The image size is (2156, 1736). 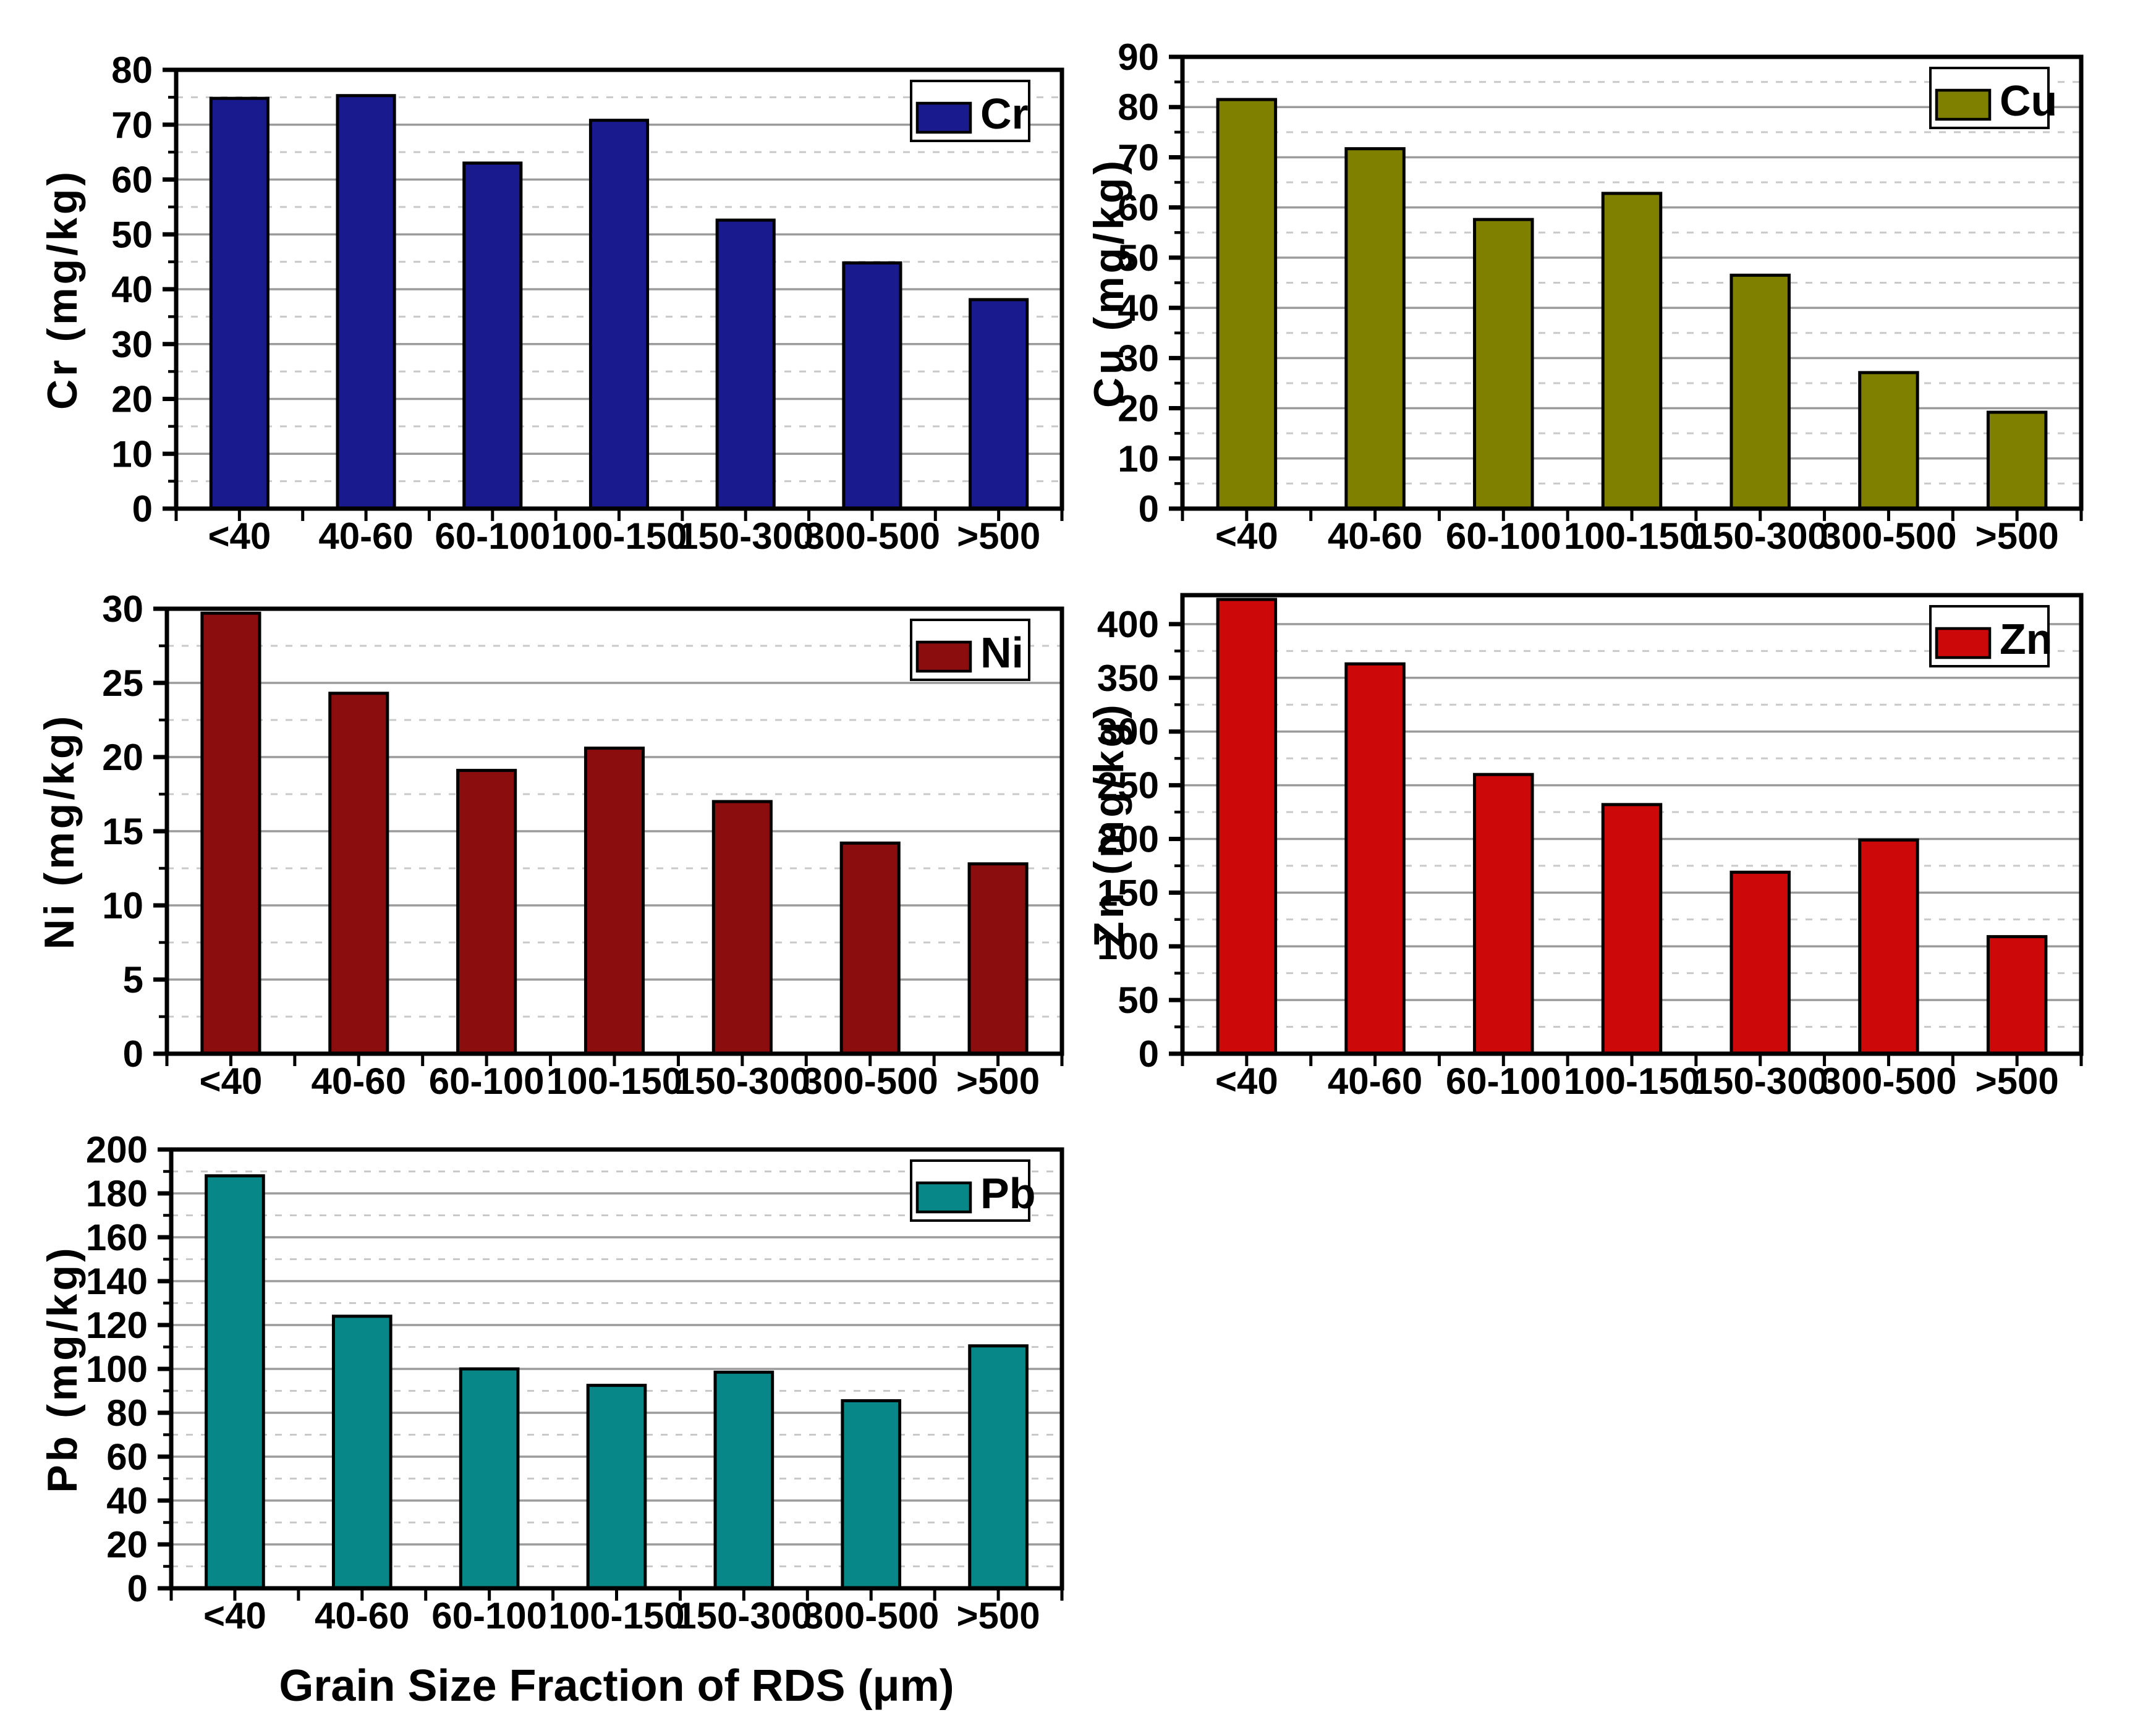 I want to click on legend-pb: Pb, so click(x=972, y=1190).